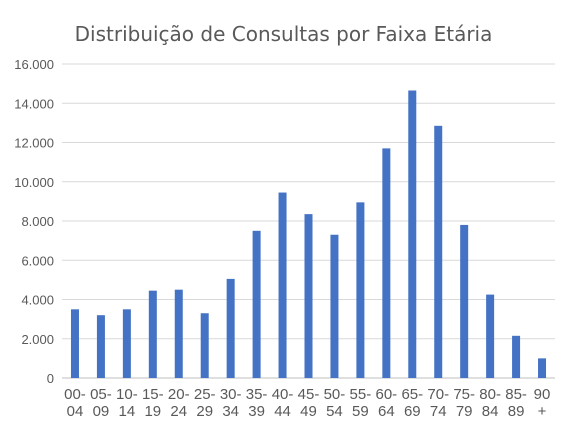 The image size is (567, 439). What do you see at coordinates (464, 403) in the screenshot?
I see `x-tick-label: 75-79` at bounding box center [464, 403].